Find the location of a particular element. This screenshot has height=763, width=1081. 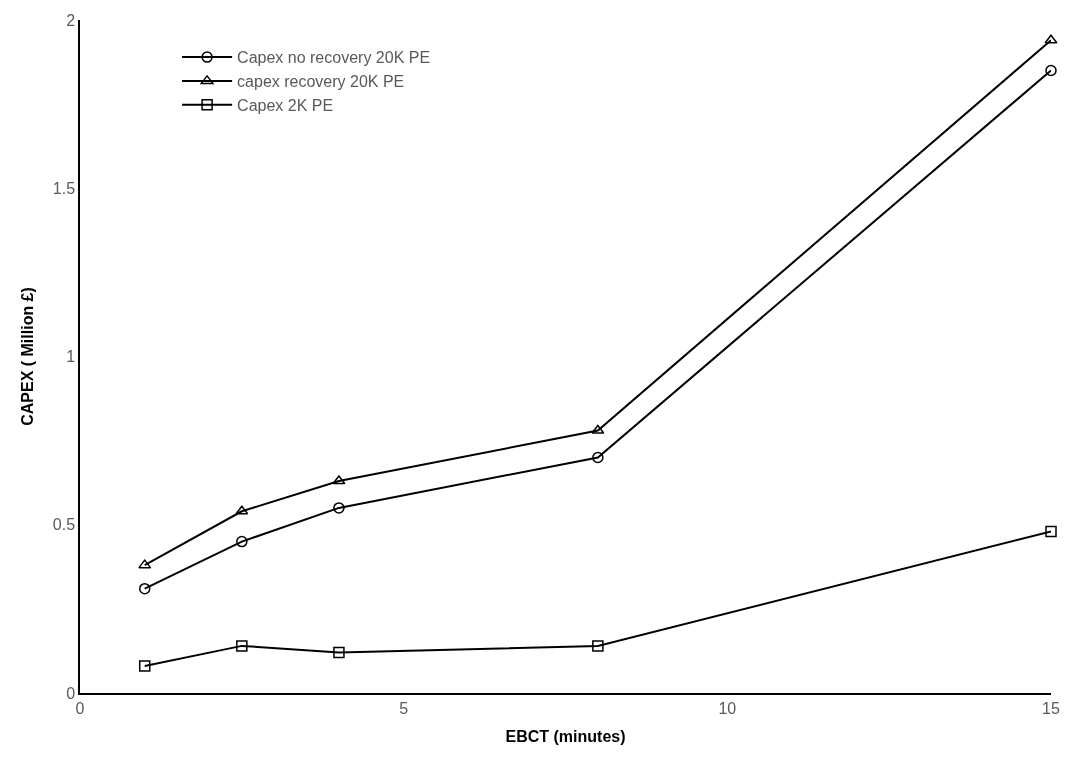

y-tick-label: 0.5 is located at coordinates (64, 525).